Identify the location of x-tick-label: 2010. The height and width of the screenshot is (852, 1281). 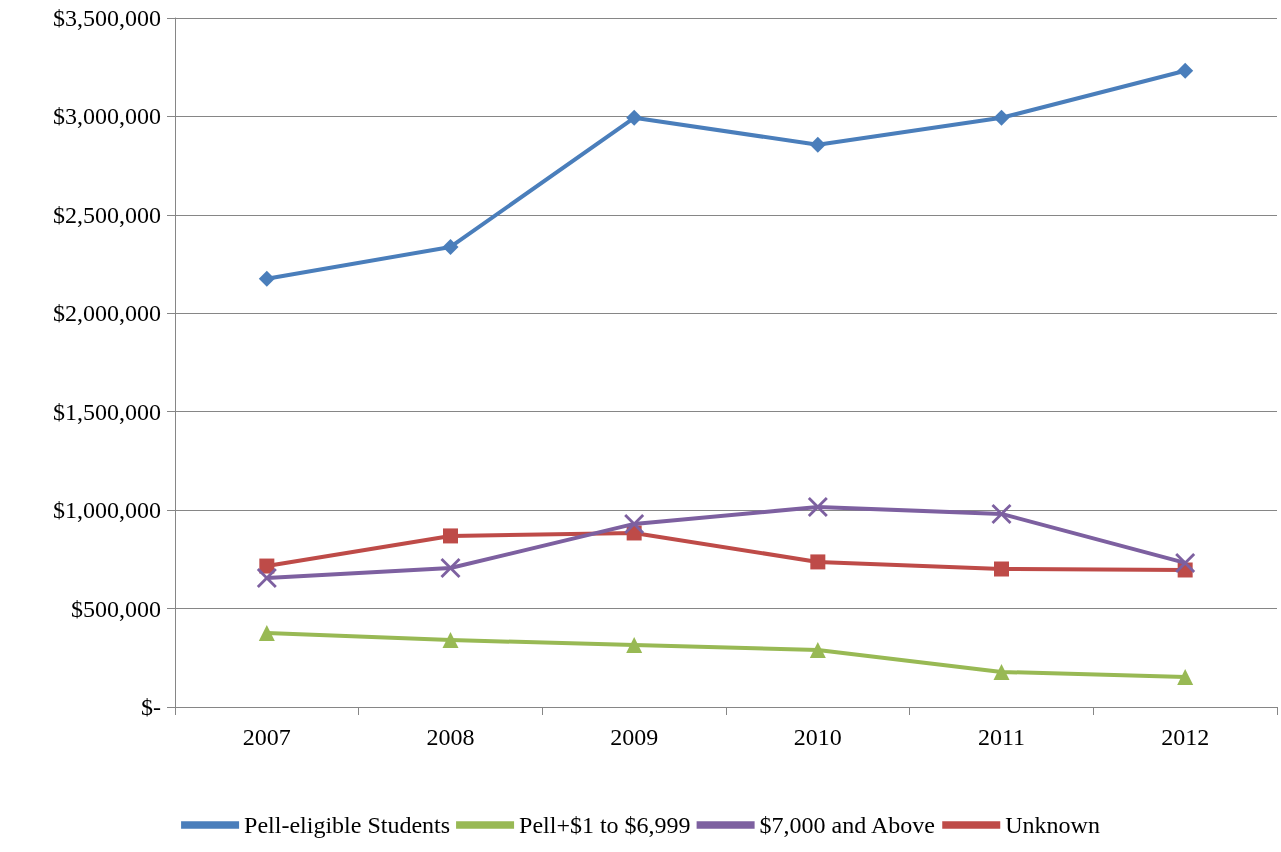
(817, 737).